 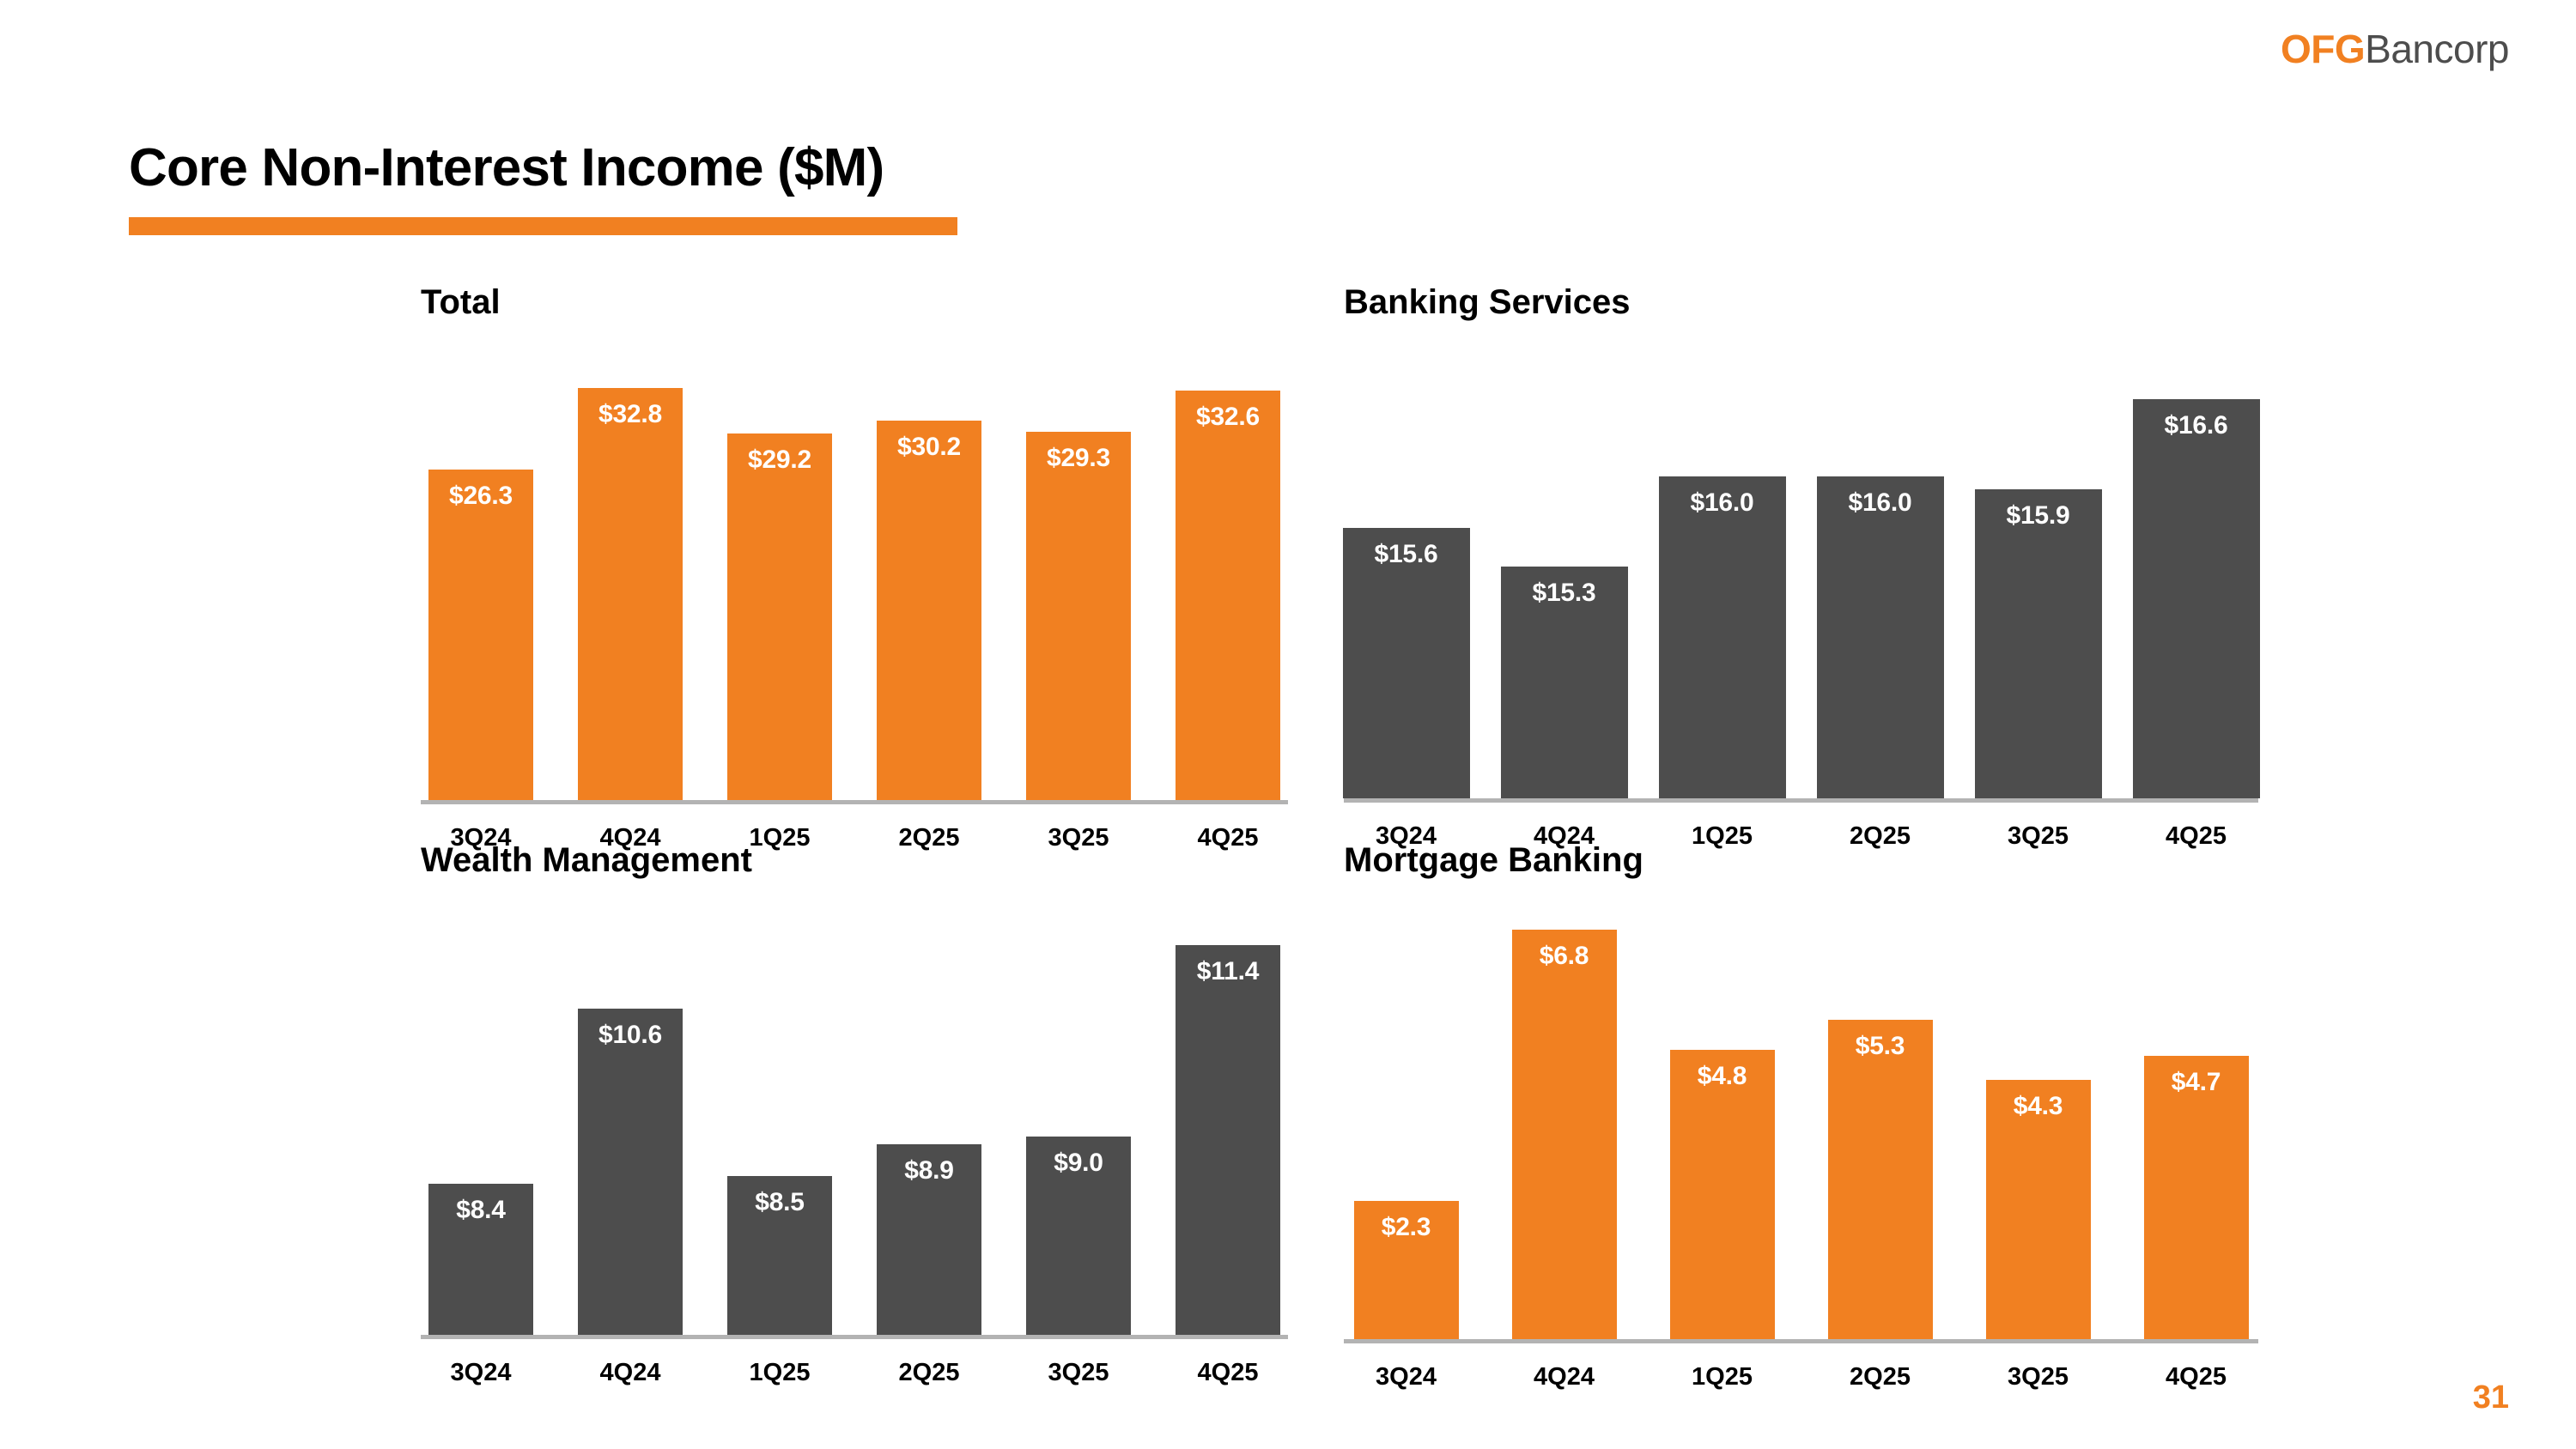 I want to click on bar-value-label: $30.2, so click(x=929, y=447).